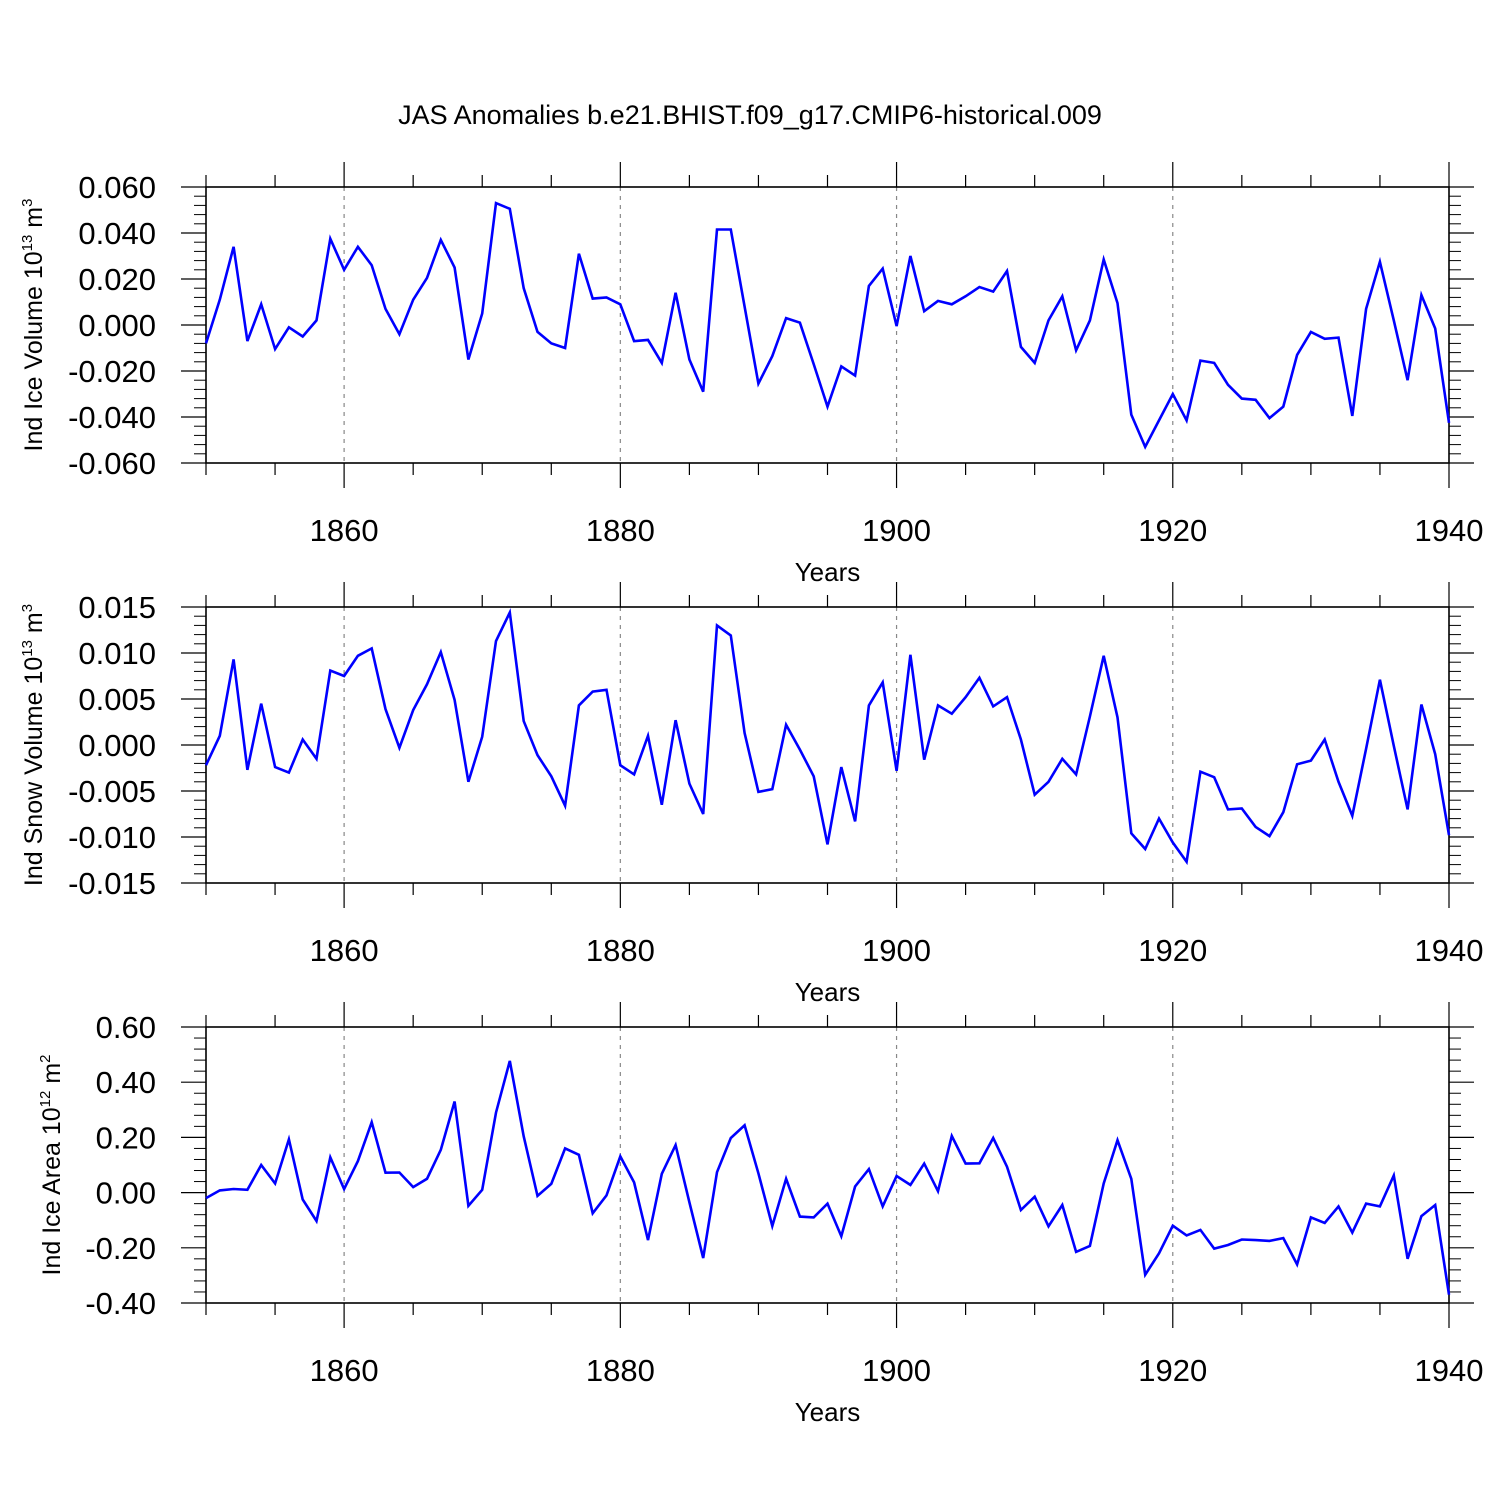 This screenshot has height=1500, width=1500. What do you see at coordinates (117, 699) in the screenshot?
I see `y-tick-label: 0.005` at bounding box center [117, 699].